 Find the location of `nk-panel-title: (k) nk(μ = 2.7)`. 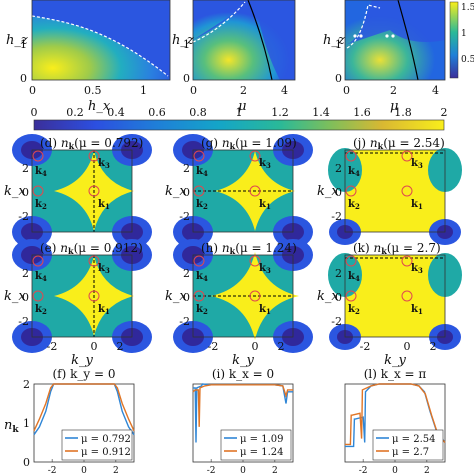

nk-panel-title: (k) nk(μ = 2.7) is located at coordinates (397, 248).